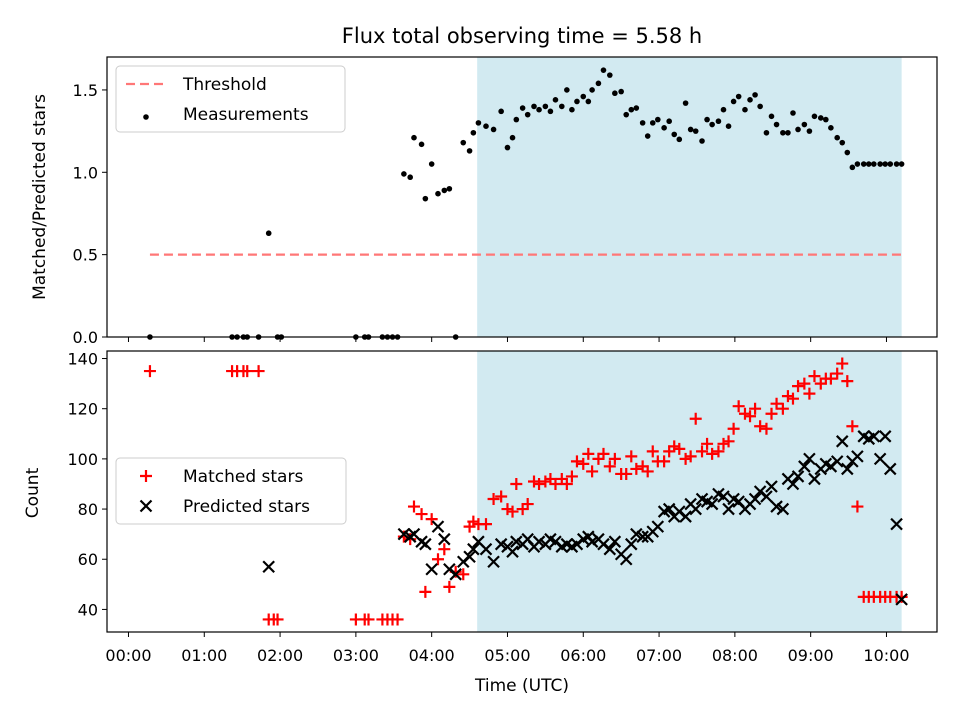 This screenshot has height=724, width=960. What do you see at coordinates (88, 509) in the screenshot?
I see `bottom-ytick-label-2: 80` at bounding box center [88, 509].